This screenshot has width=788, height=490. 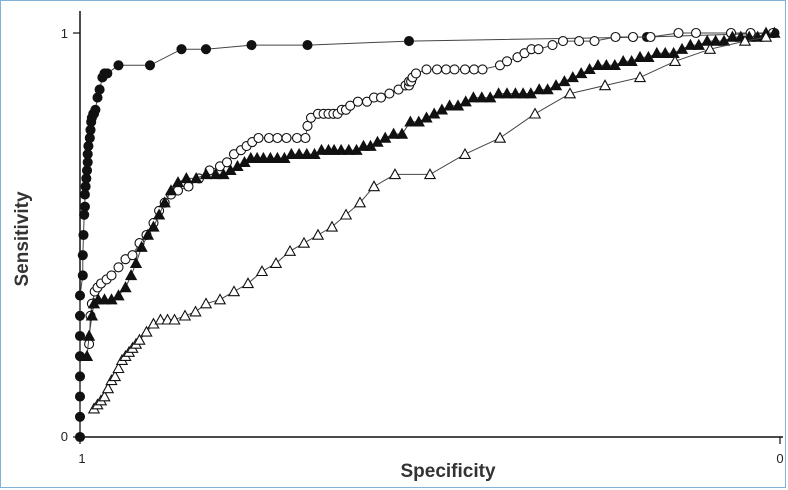 I want to click on x-tick-label-left: 1, so click(x=81, y=458).